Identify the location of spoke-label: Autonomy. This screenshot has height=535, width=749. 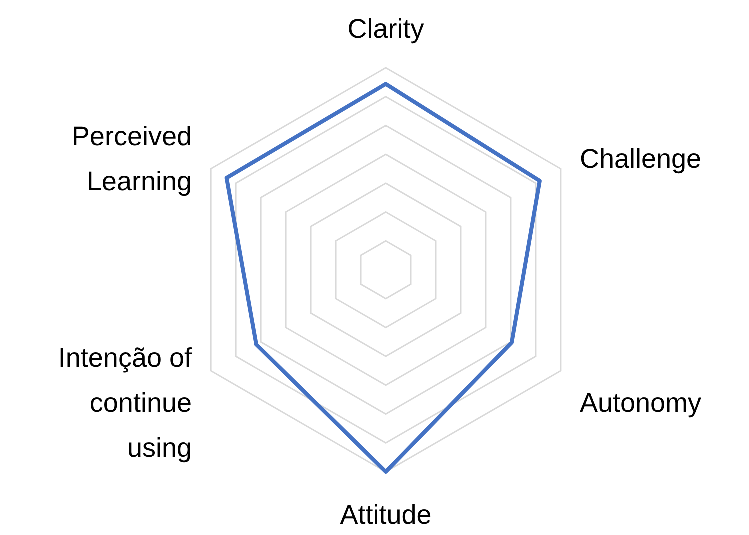
(641, 403).